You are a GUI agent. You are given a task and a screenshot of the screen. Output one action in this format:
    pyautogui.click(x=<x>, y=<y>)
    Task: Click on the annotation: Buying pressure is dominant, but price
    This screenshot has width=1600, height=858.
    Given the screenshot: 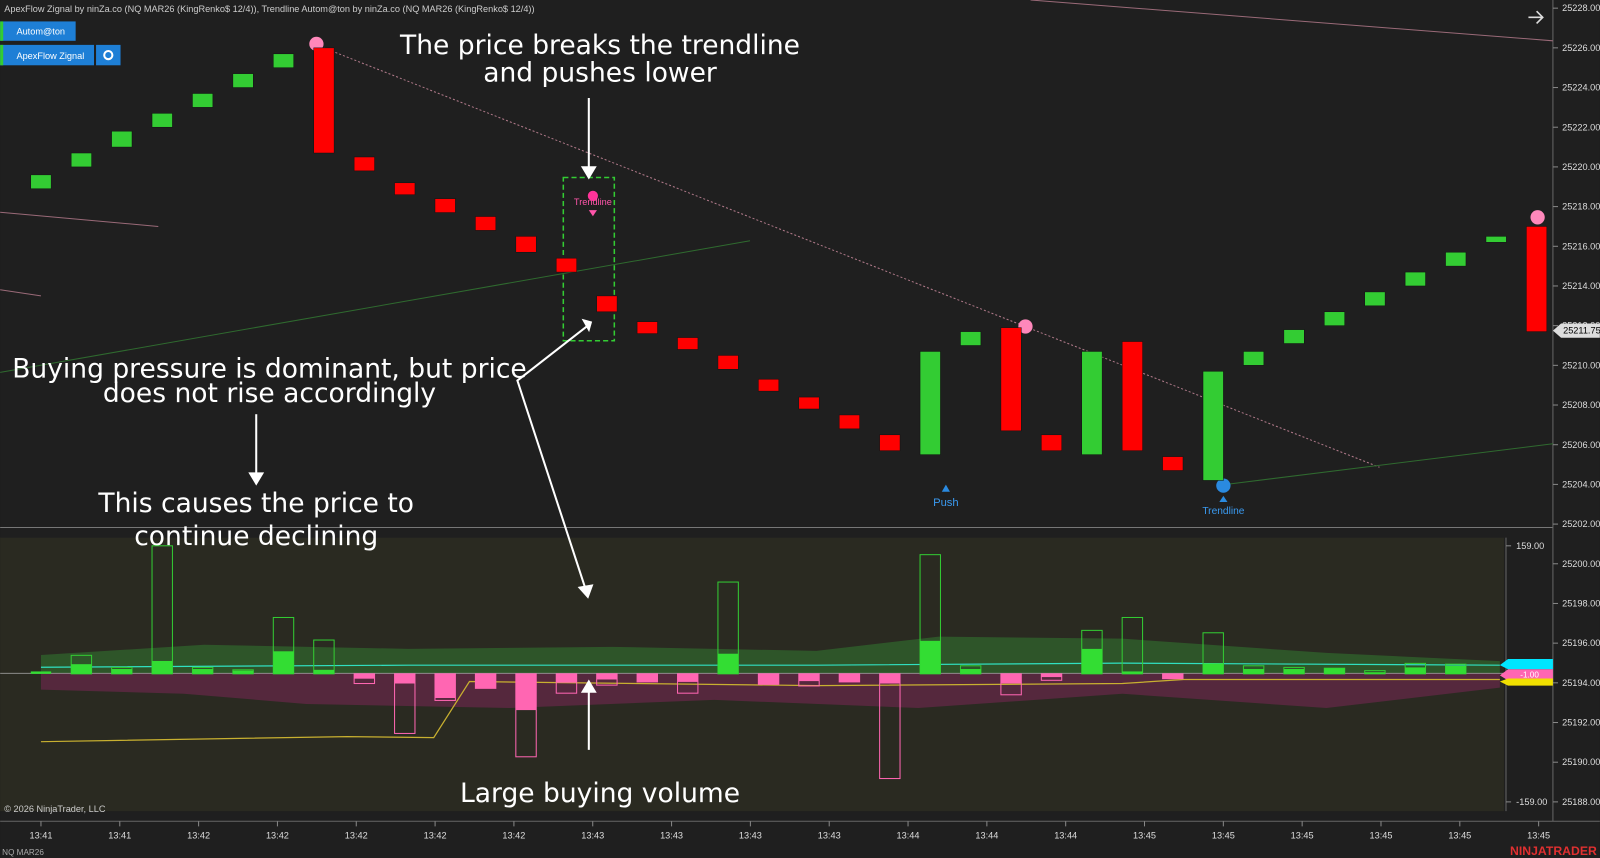 What is the action you would take?
    pyautogui.click(x=269, y=368)
    